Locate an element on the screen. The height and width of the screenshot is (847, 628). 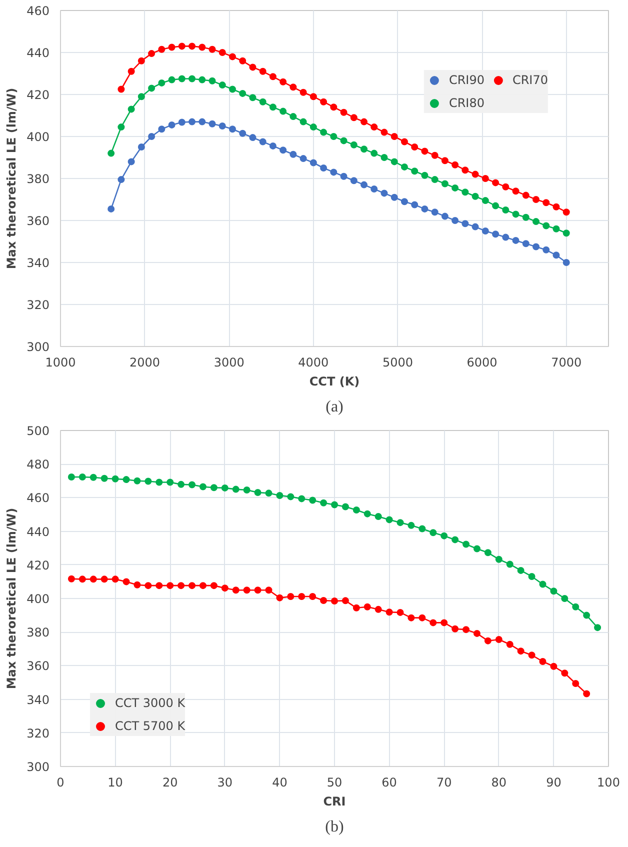
x-tick-label: 50 is located at coordinates (334, 783).